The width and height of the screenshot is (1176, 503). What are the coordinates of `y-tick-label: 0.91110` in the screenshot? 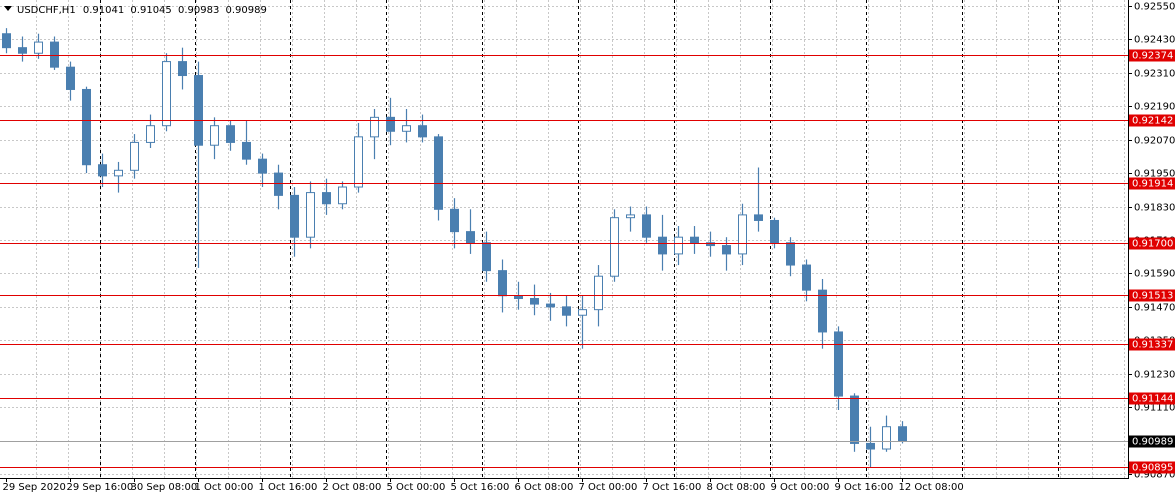 It's located at (1154, 408).